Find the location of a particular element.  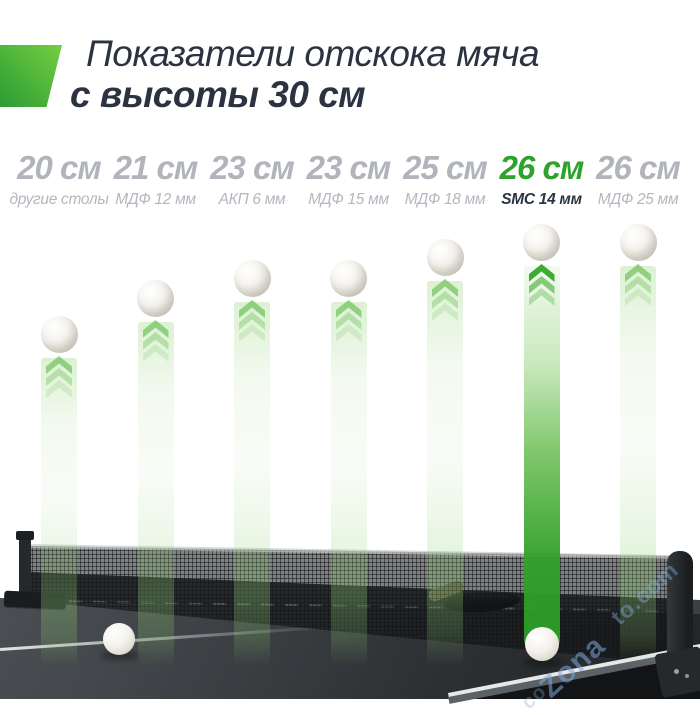

ball-on-table-left is located at coordinates (119, 639).